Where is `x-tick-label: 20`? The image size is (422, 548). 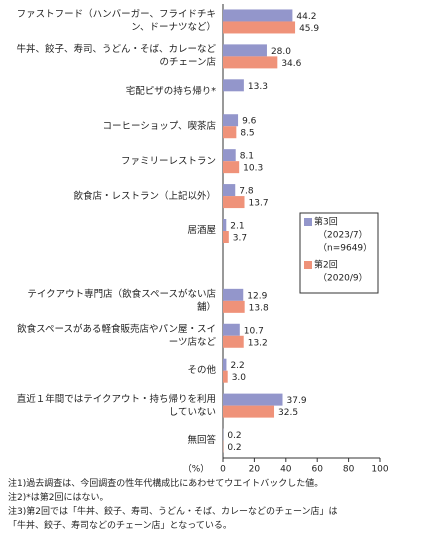
x-tick-label: 20 is located at coordinates (255, 470).